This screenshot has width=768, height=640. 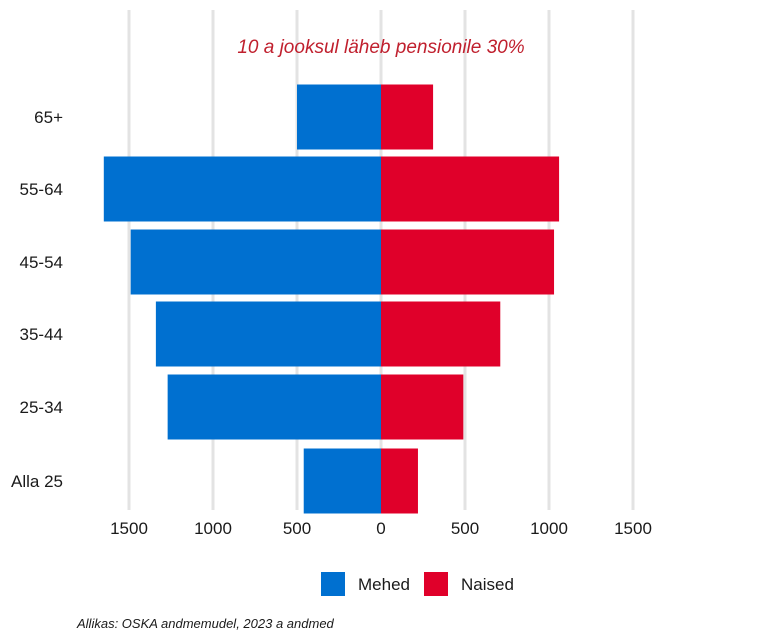 What do you see at coordinates (41, 407) in the screenshot?
I see `y-category-label-1: 25-34` at bounding box center [41, 407].